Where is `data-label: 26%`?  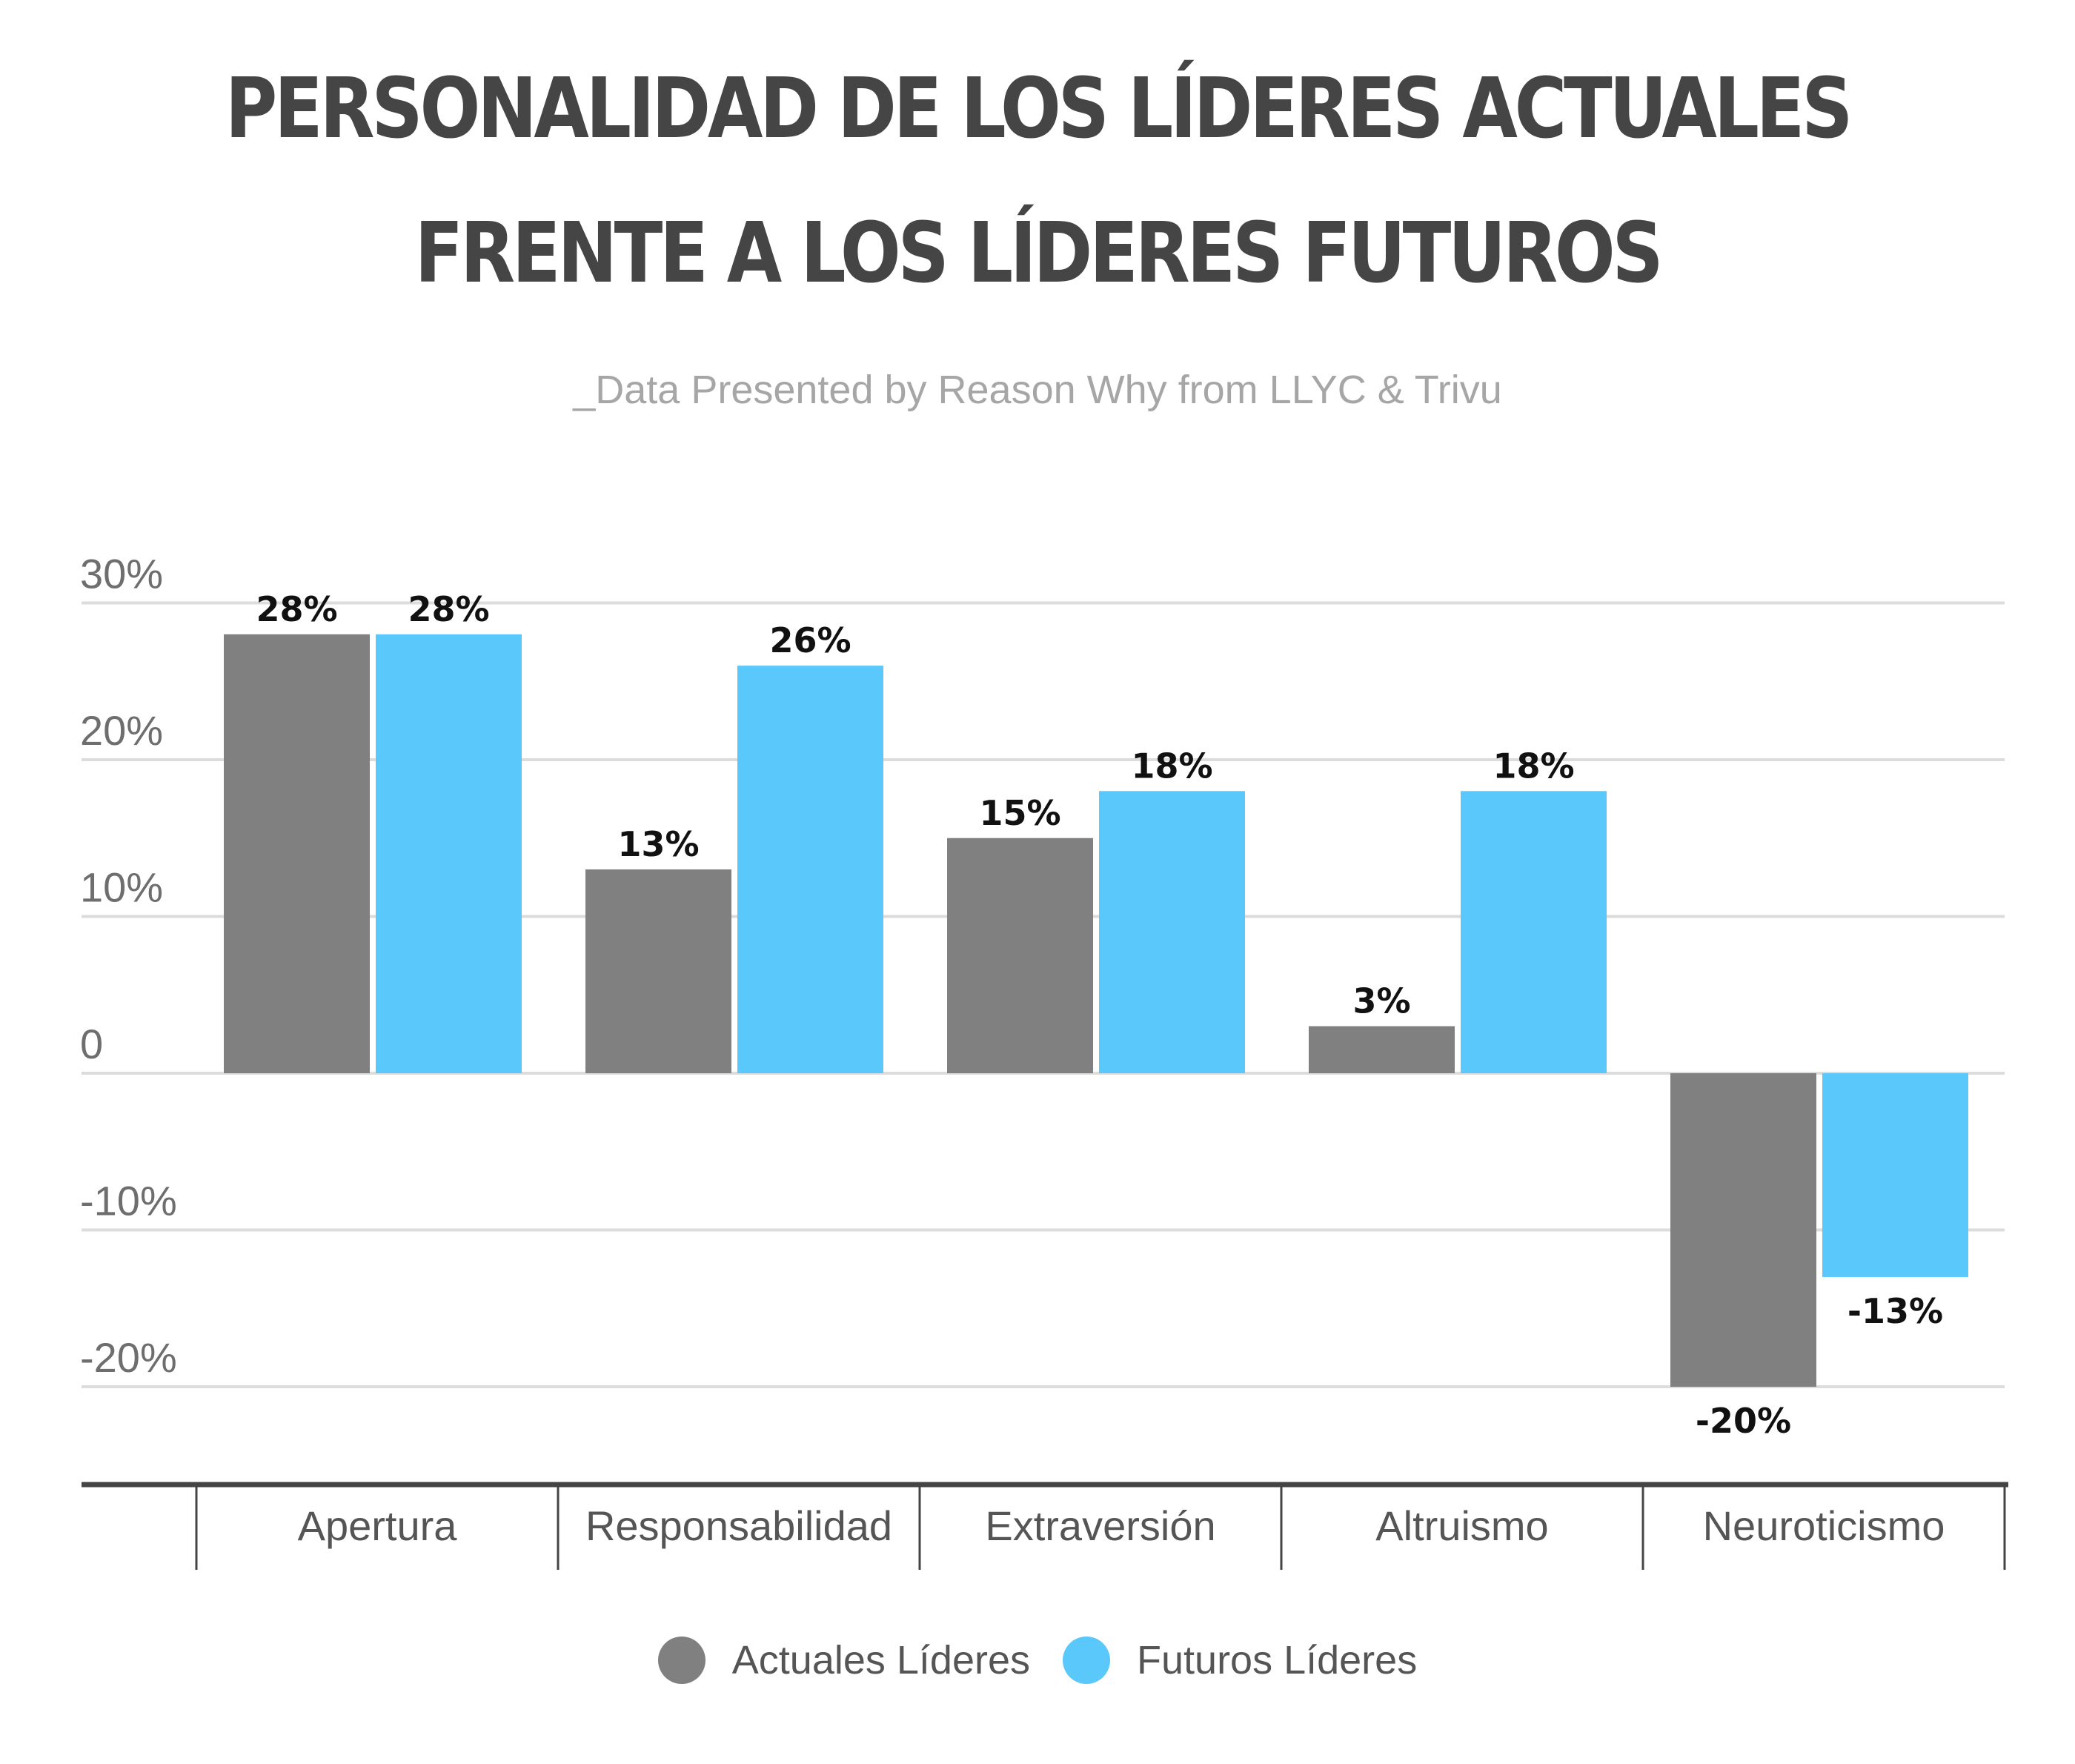 data-label: 26% is located at coordinates (810, 640).